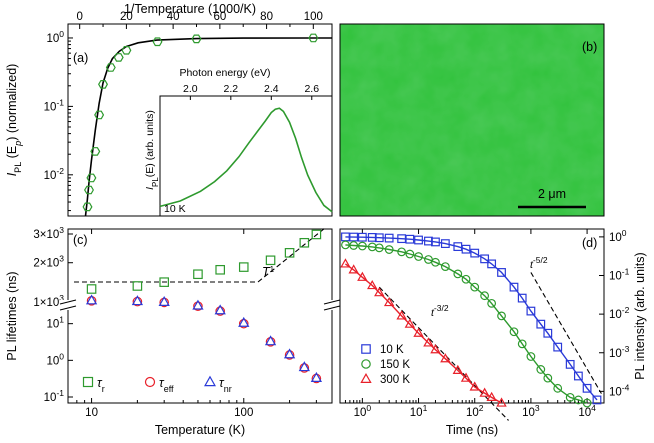 Image resolution: width=654 pixels, height=443 pixels. I want to click on c-lower-y-tick-label: 10¹, so click(55, 323).